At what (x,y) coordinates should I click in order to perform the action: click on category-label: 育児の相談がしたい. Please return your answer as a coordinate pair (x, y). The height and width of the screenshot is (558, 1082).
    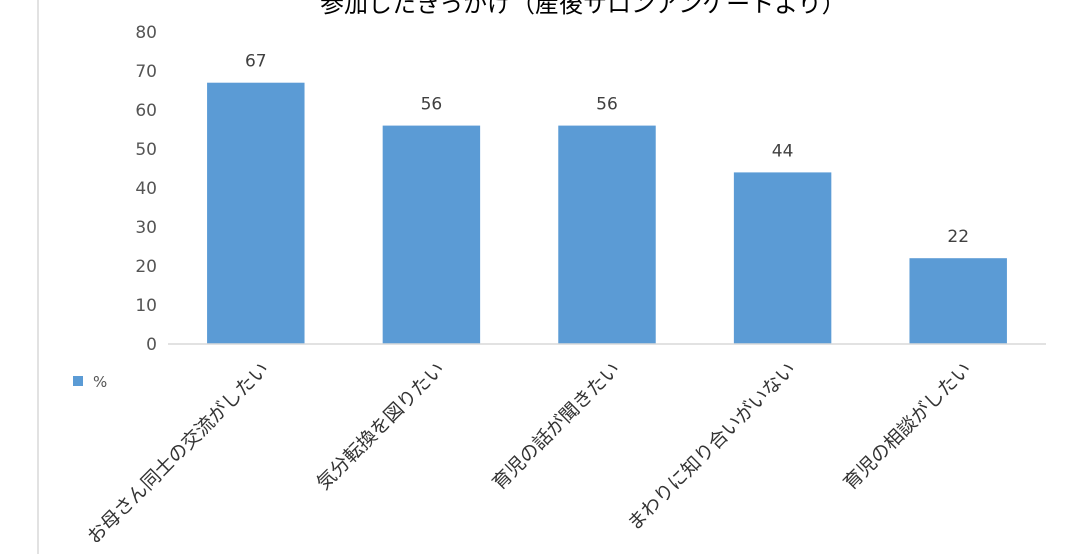
    Looking at the image, I should click on (907, 426).